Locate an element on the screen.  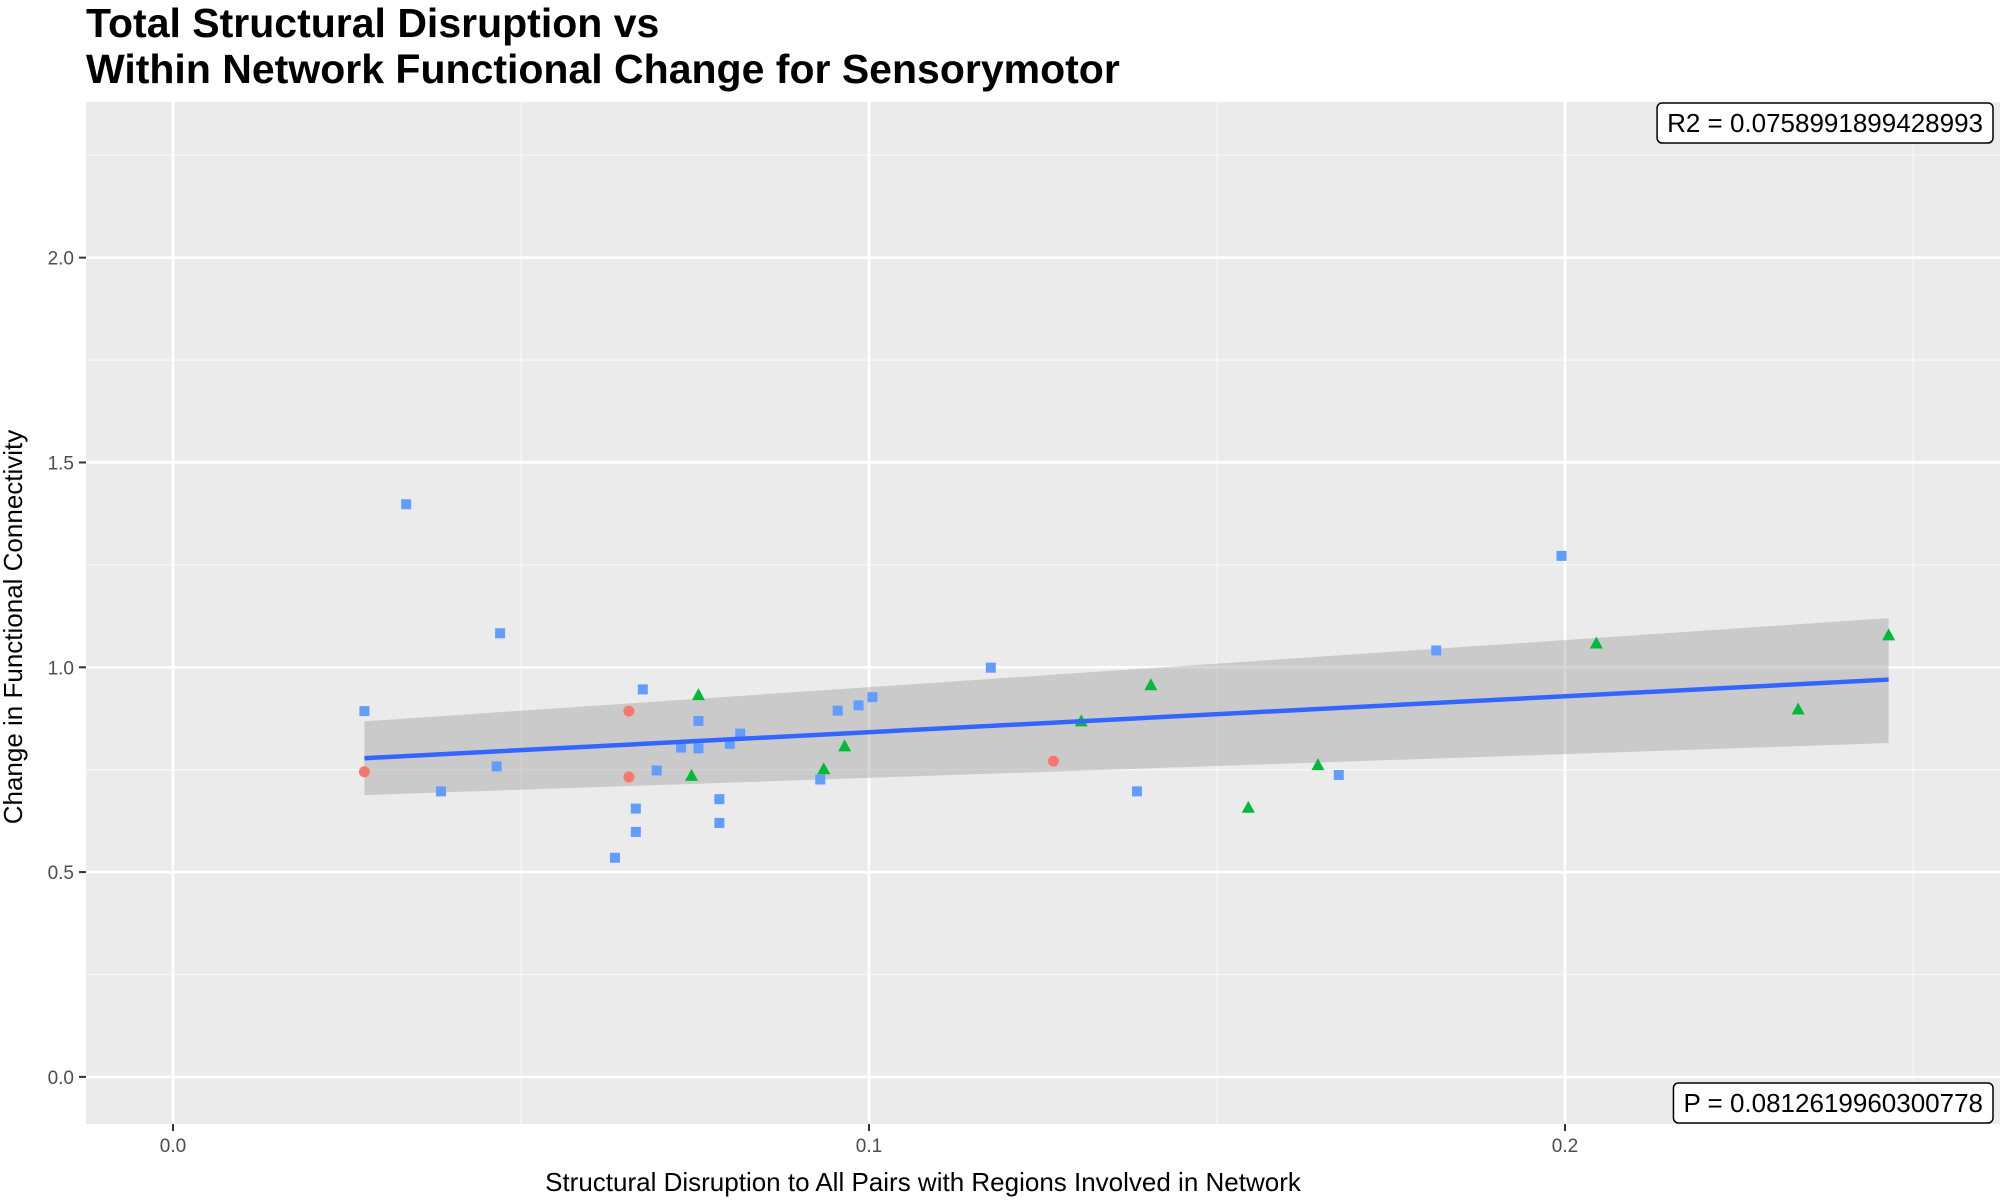
y-tick-label: 1.0 is located at coordinates (61, 668).